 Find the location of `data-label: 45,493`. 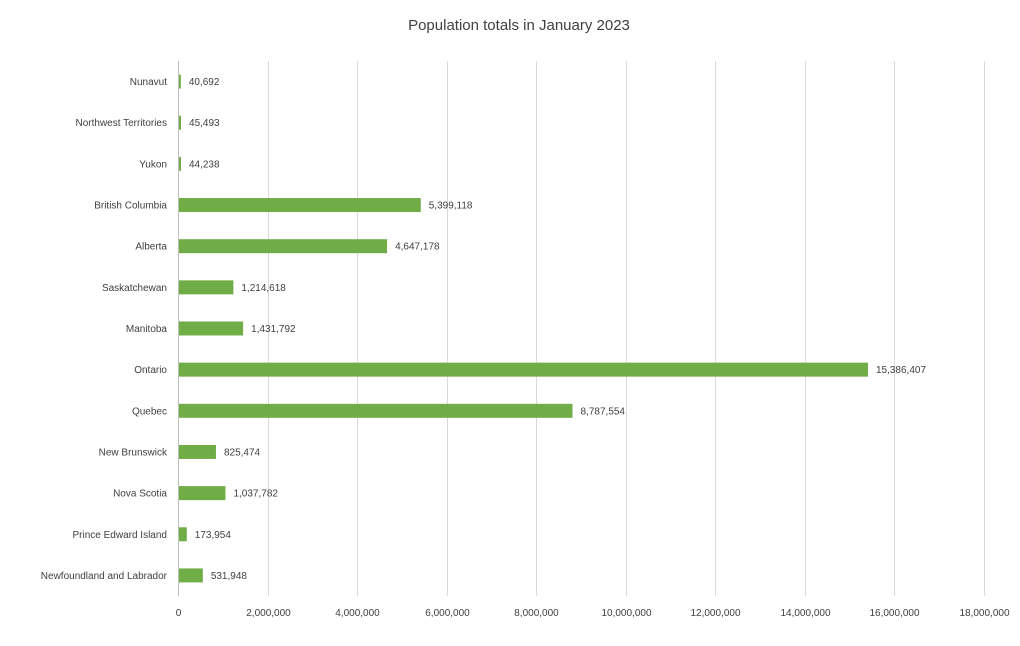

data-label: 45,493 is located at coordinates (204, 123).